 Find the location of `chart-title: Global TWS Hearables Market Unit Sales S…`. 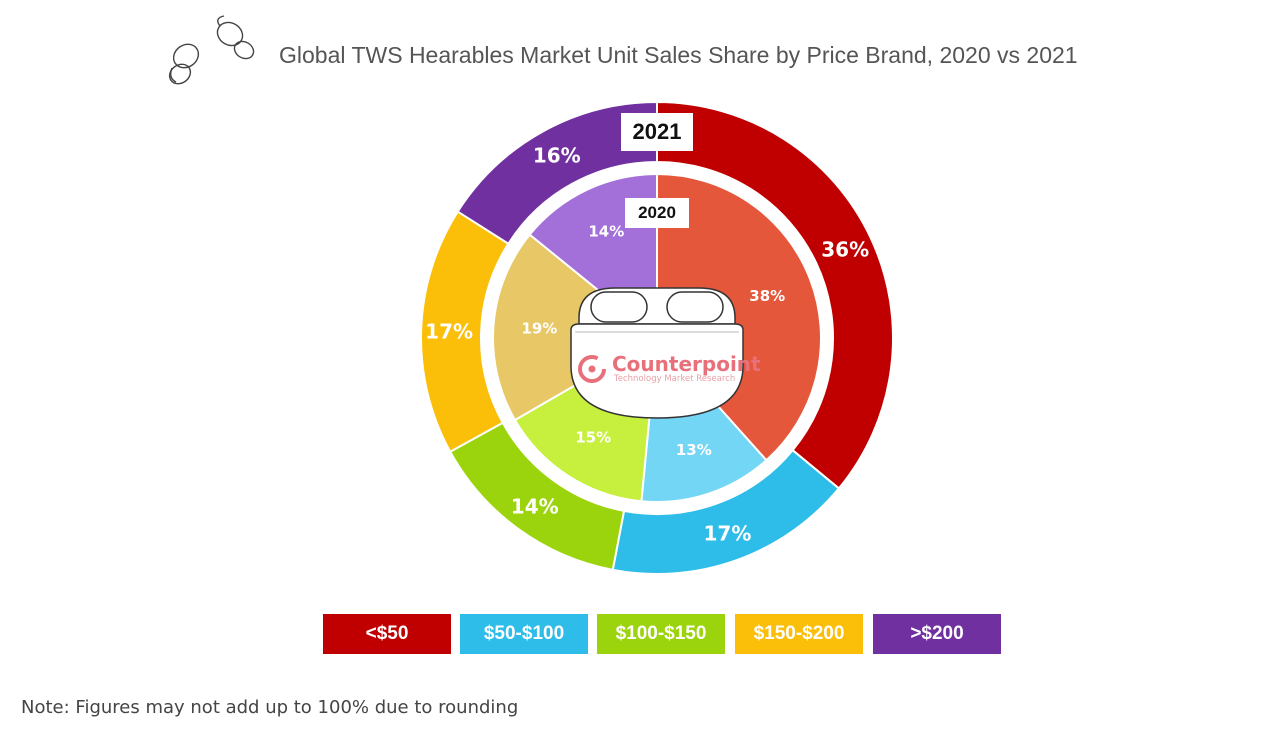

chart-title: Global TWS Hearables Market Unit Sales S… is located at coordinates (678, 55).